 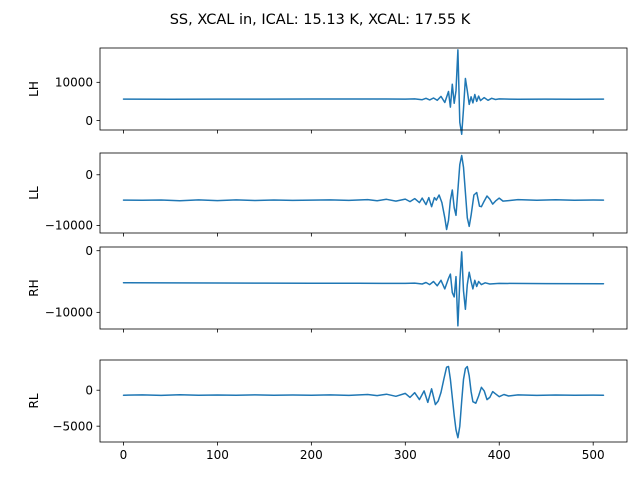 I want to click on x-tick-label: 0, so click(x=124, y=455).